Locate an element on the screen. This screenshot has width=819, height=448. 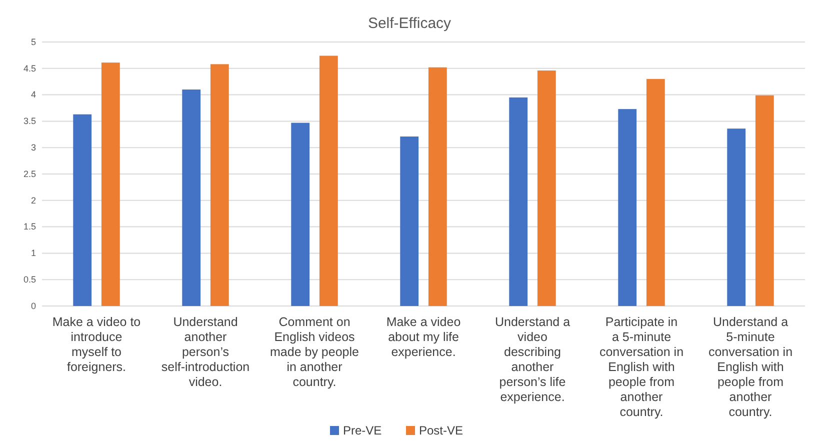
x-tick-label: Understand a 5-minute conversation in English with people from another country. is located at coordinates (750, 367).